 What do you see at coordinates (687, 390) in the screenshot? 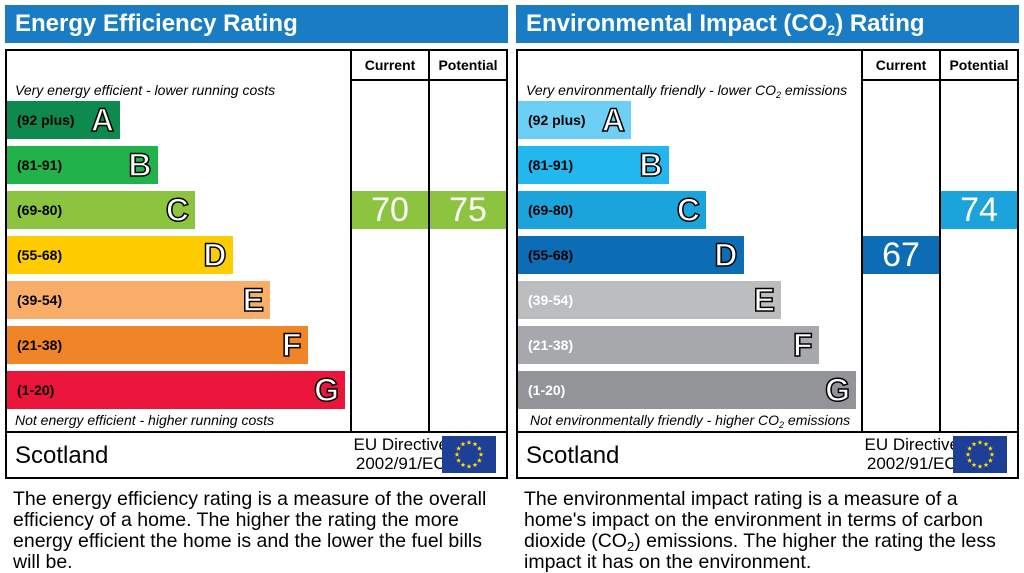
I see `environment-band-g: (1-20) G` at bounding box center [687, 390].